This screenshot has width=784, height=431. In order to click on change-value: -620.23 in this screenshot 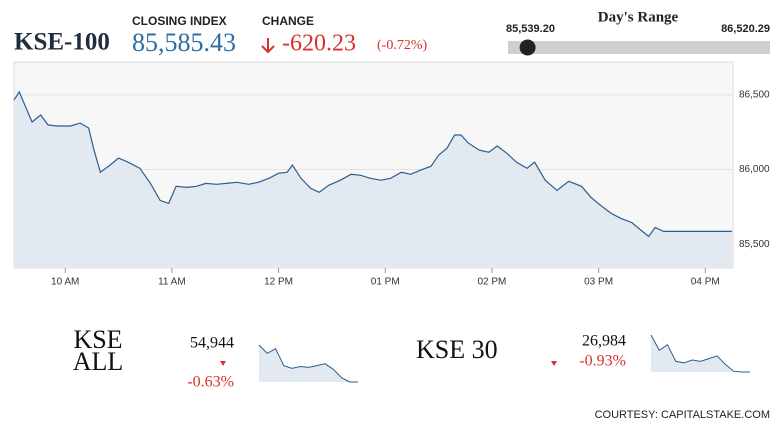, I will do `click(319, 44)`.